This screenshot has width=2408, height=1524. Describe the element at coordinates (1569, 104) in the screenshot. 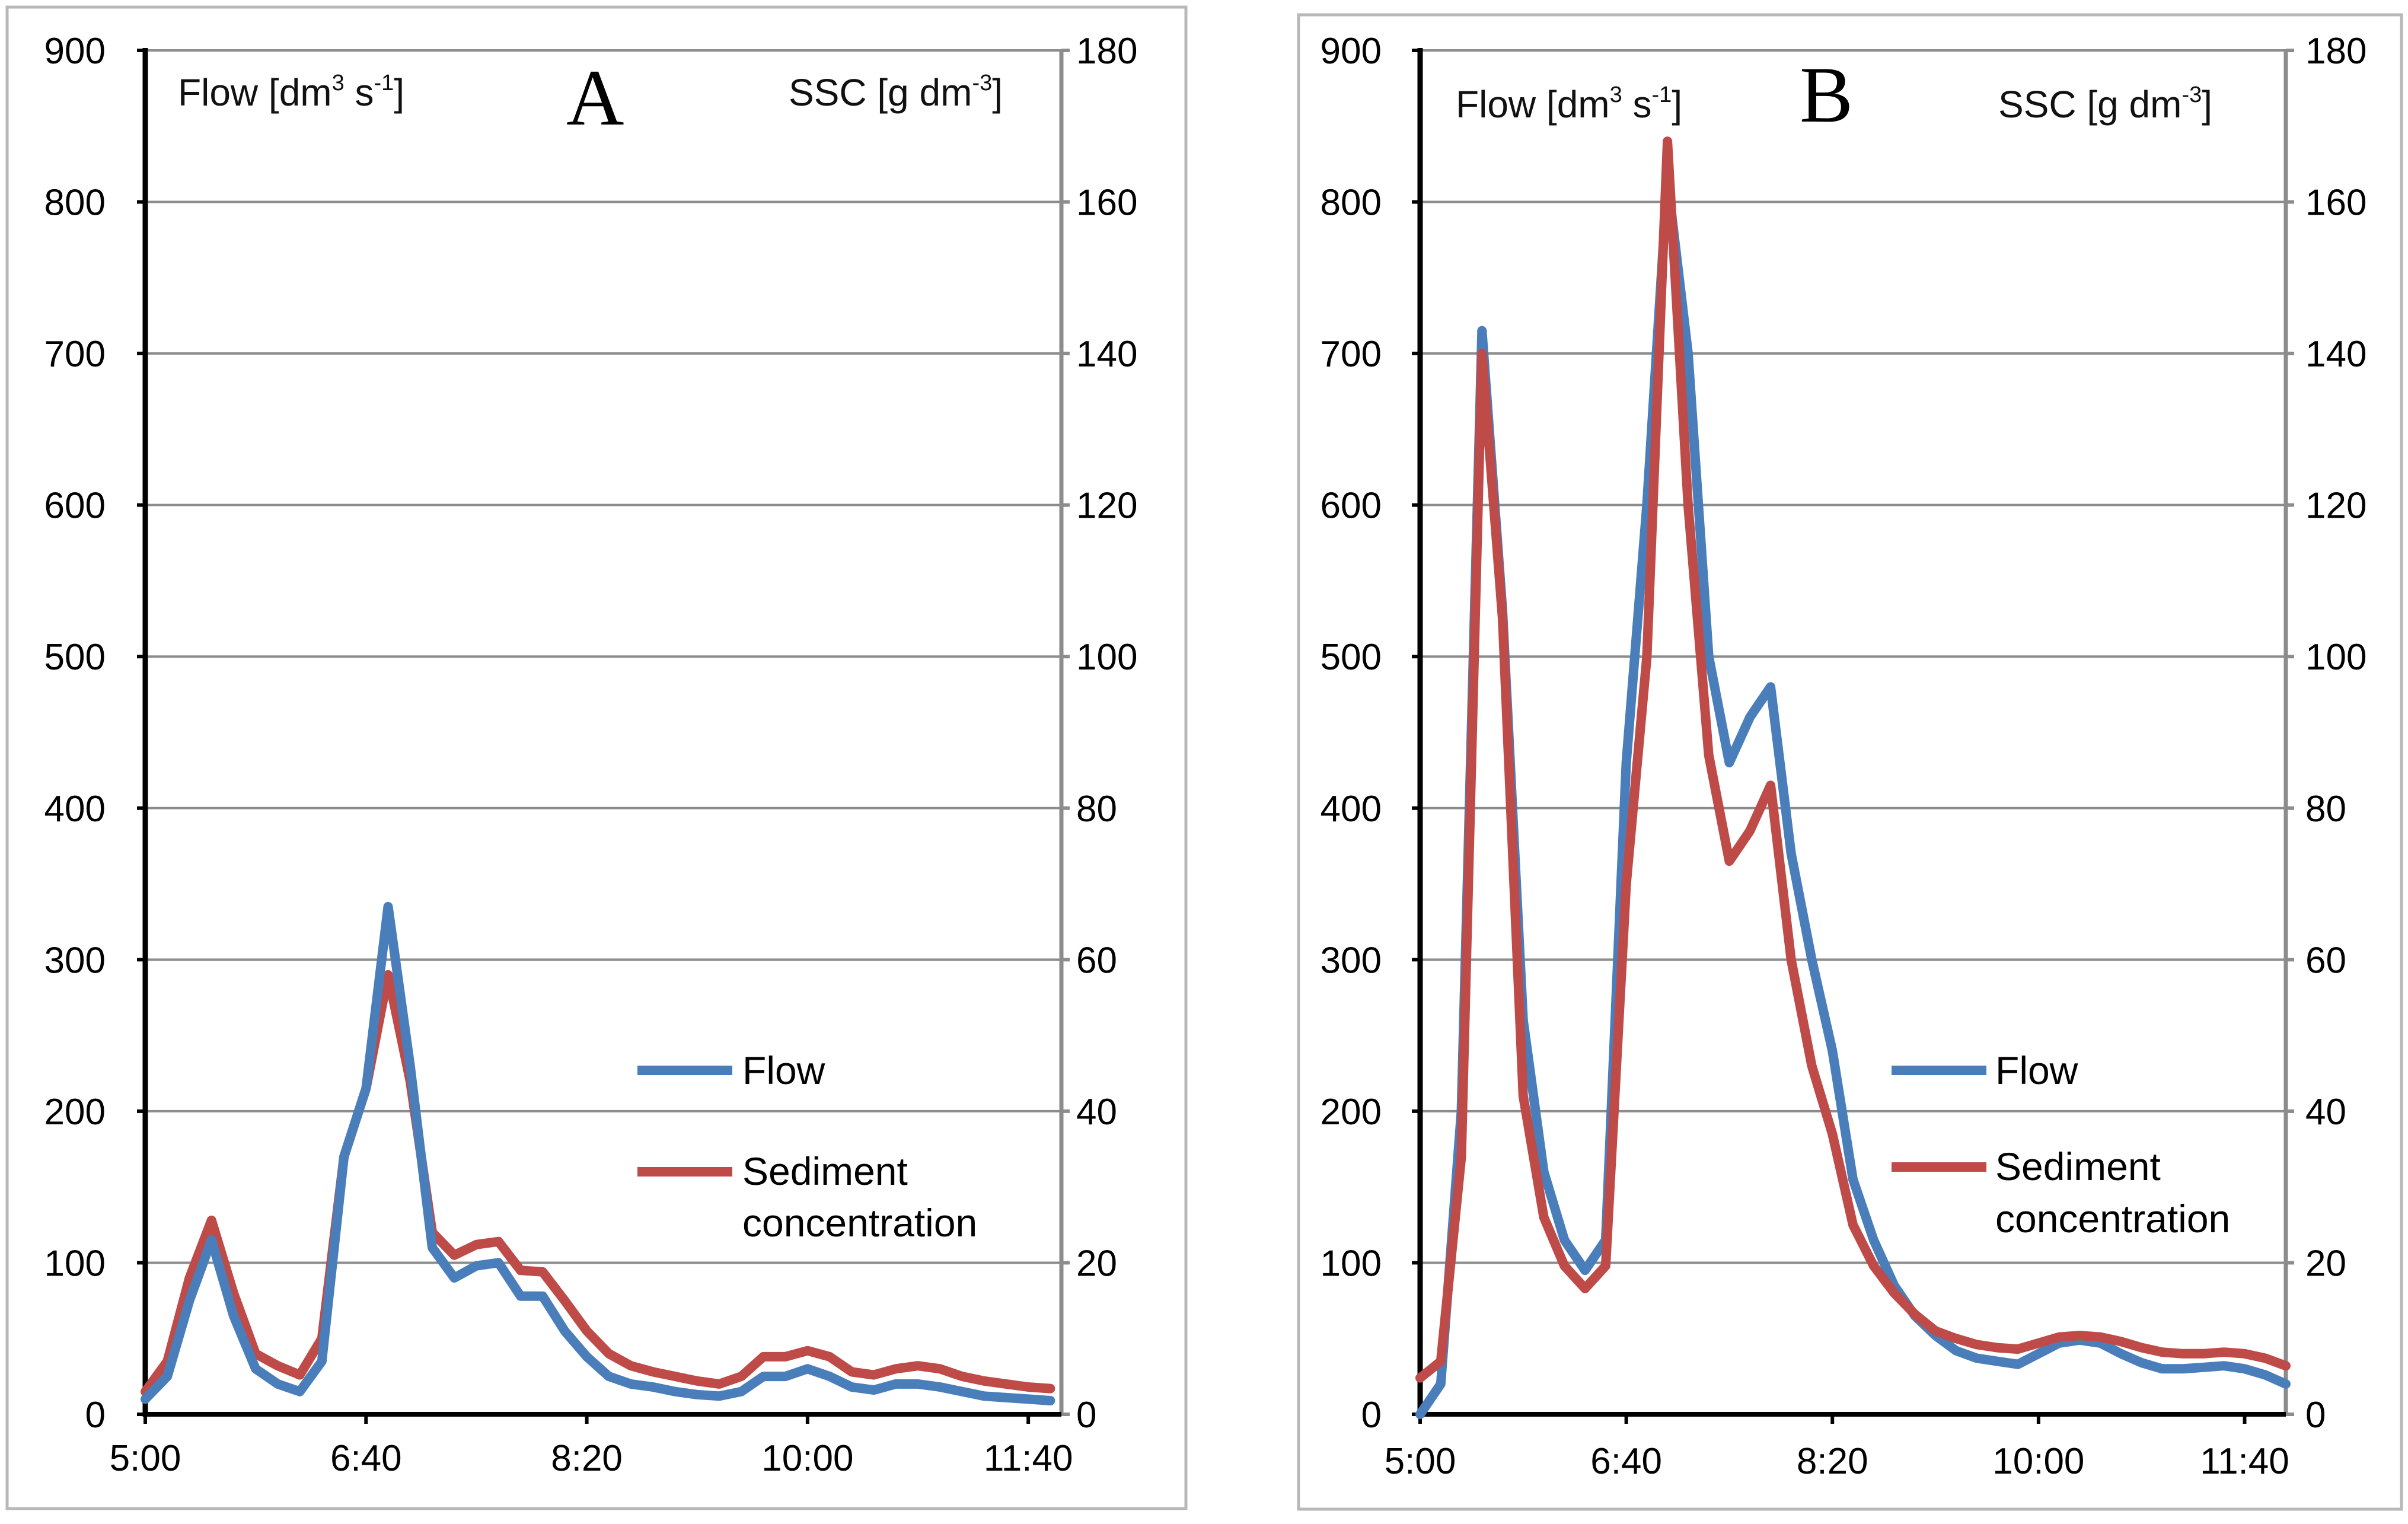

I see `panel-b-left-axis-label: Flow [dm3 s-1]` at that location.